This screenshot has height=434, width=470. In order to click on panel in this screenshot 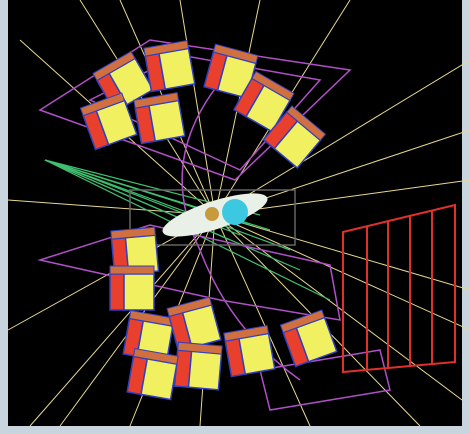, I will do `click(399, 288)`.